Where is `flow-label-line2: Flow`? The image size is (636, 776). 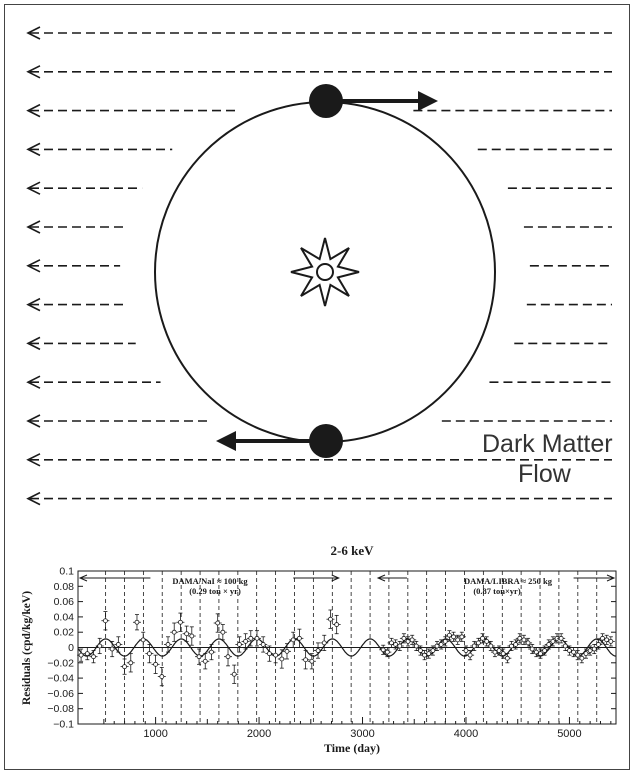
flow-label-line2: Flow is located at coordinates (544, 474).